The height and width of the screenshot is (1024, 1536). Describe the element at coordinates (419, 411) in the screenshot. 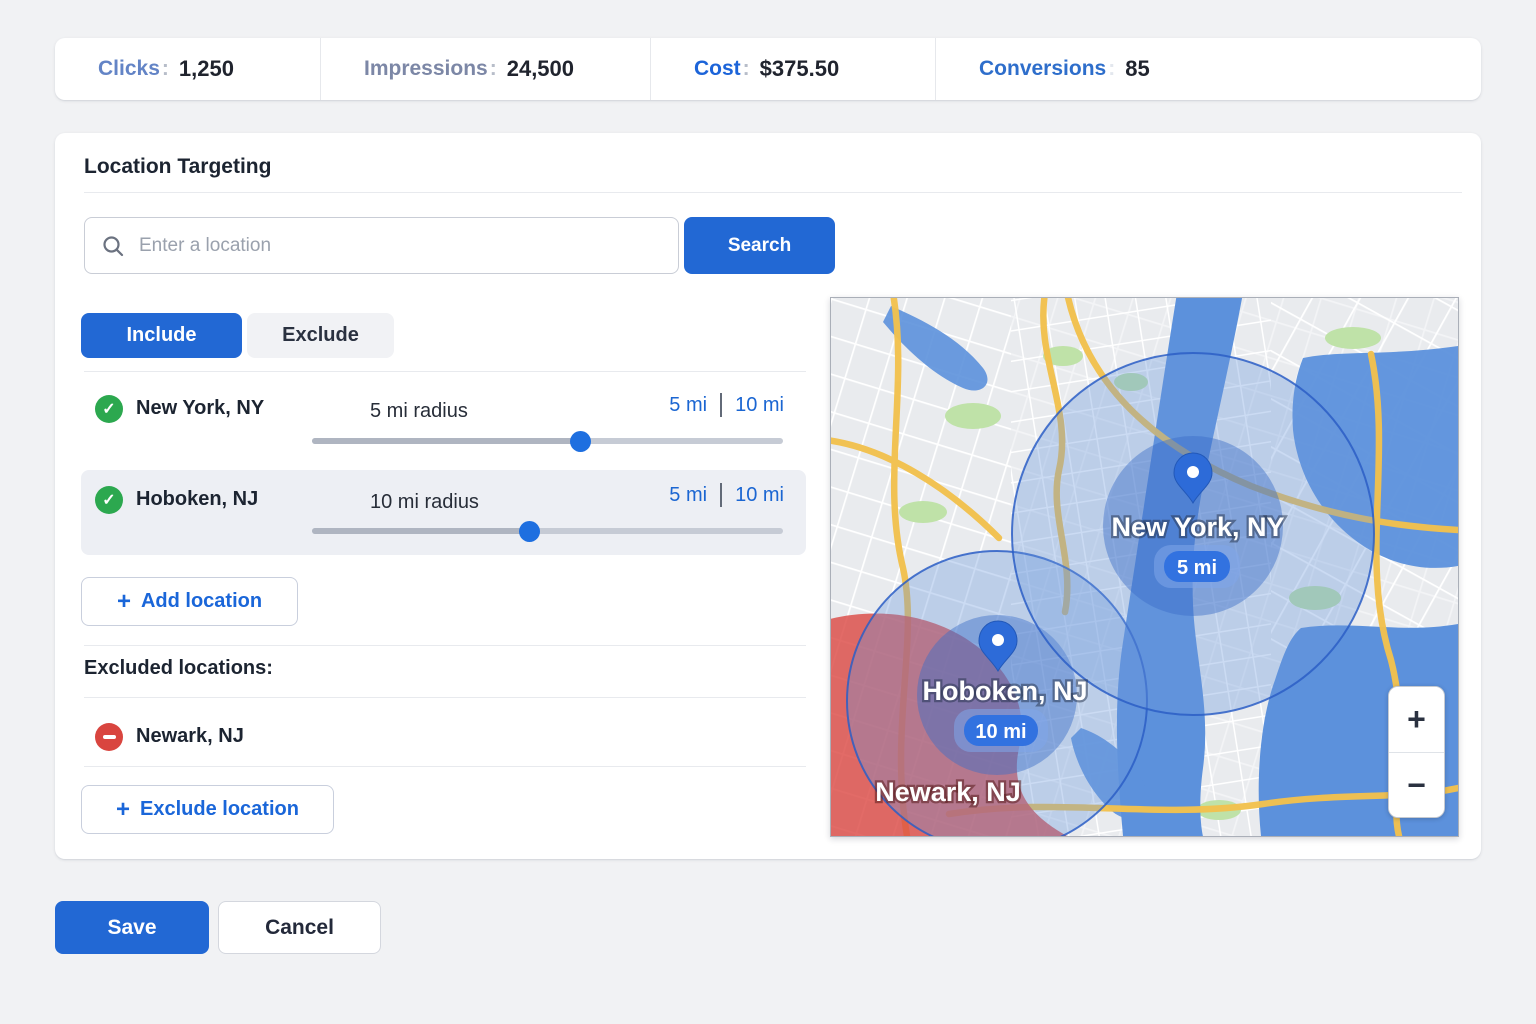

I see `radius-label: 5 mi radius` at that location.